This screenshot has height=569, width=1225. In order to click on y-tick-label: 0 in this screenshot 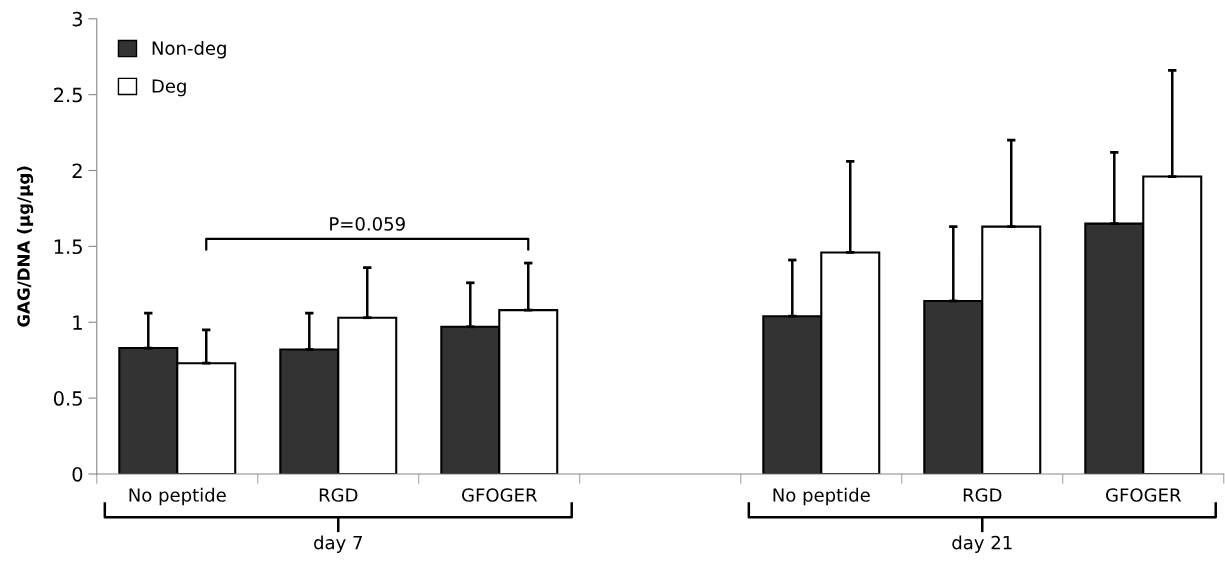, I will do `click(77, 474)`.